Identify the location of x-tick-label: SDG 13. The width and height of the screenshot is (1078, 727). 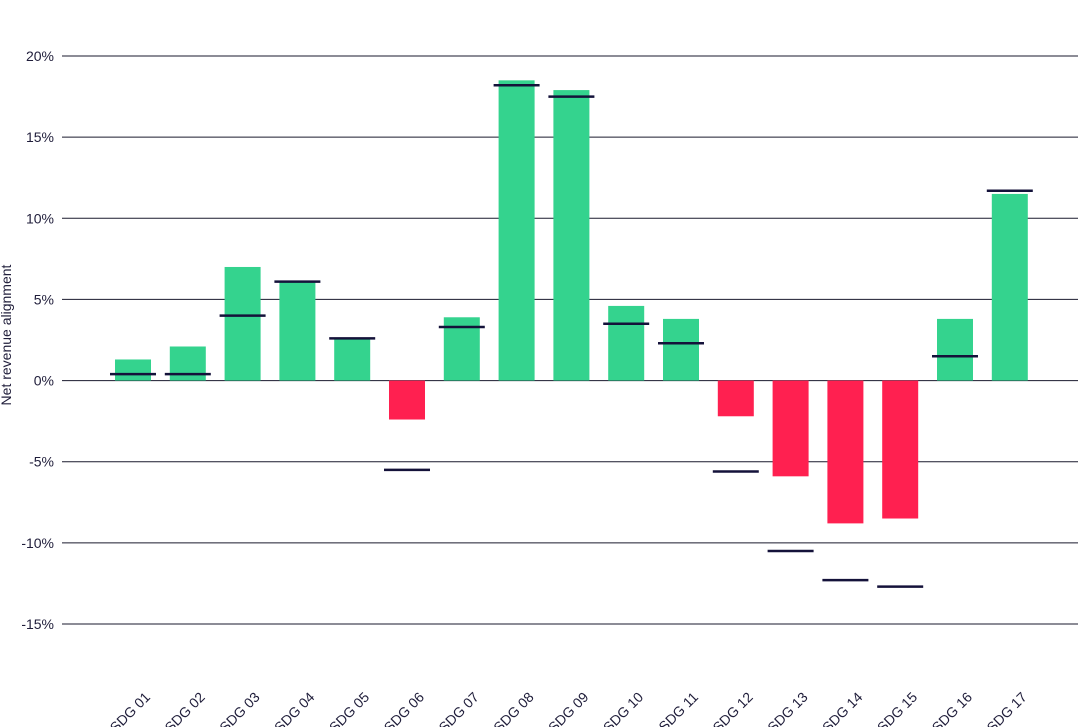
(787, 708).